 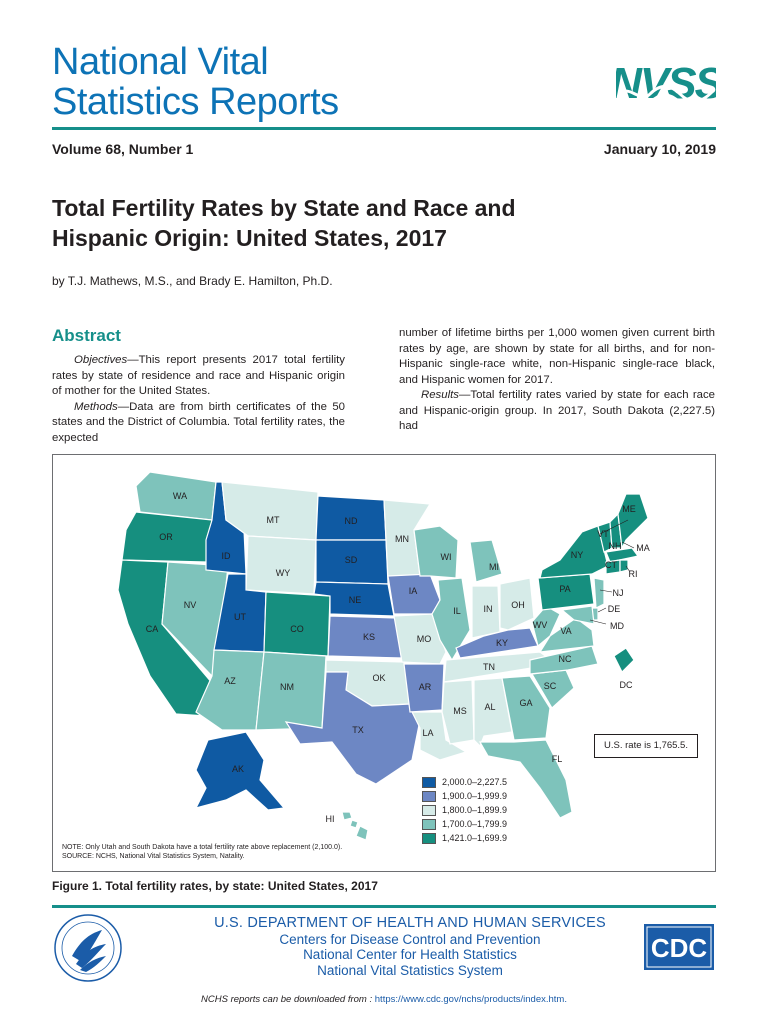 What do you see at coordinates (440, 395) in the screenshot?
I see `results-label: Results` at bounding box center [440, 395].